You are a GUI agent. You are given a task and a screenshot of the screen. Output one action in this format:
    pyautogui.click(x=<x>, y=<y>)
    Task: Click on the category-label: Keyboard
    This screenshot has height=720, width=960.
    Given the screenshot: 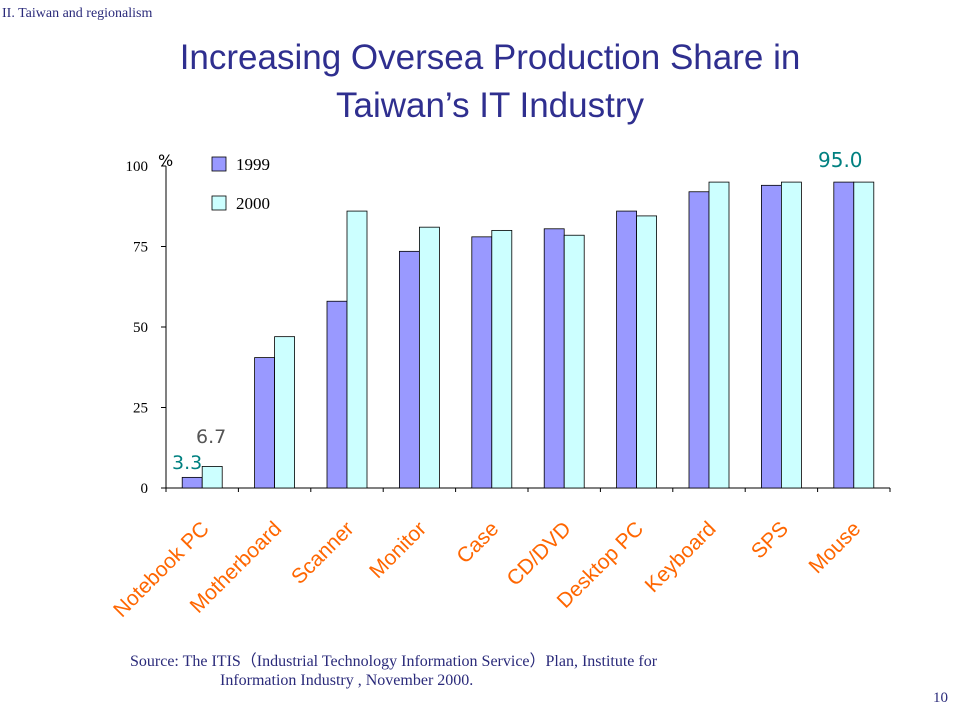 What is the action you would take?
    pyautogui.click(x=681, y=557)
    